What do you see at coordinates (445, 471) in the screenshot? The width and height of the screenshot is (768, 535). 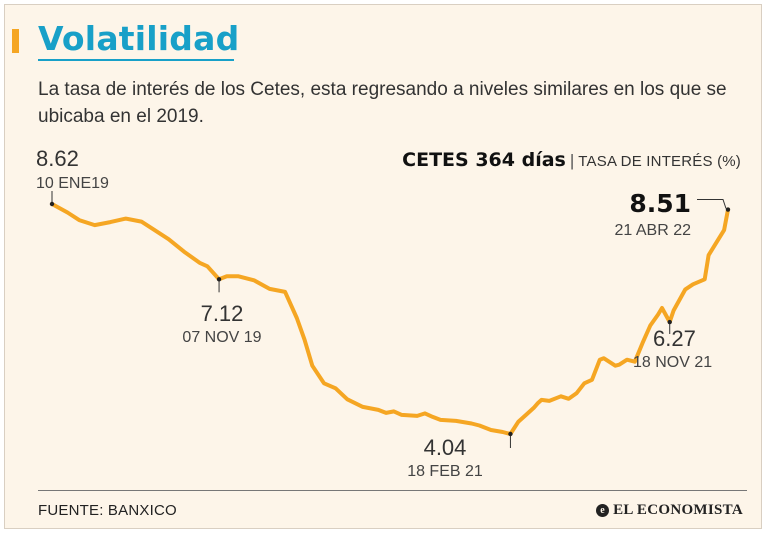 I see `annotation-date-18-feb-21: 18 FEB 21` at bounding box center [445, 471].